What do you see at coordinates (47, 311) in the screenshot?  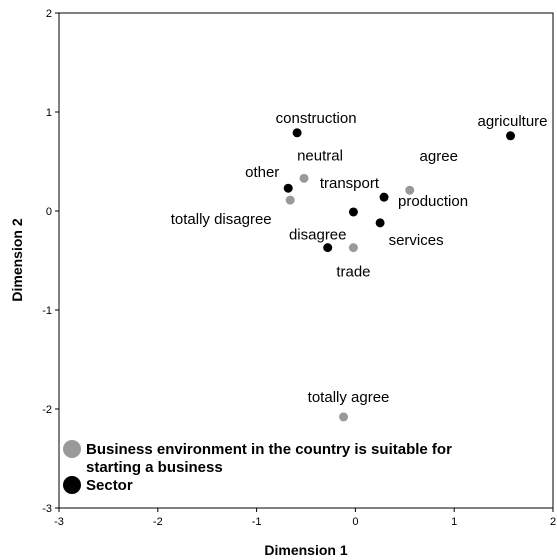 I see `y-tick-label: -1` at bounding box center [47, 311].